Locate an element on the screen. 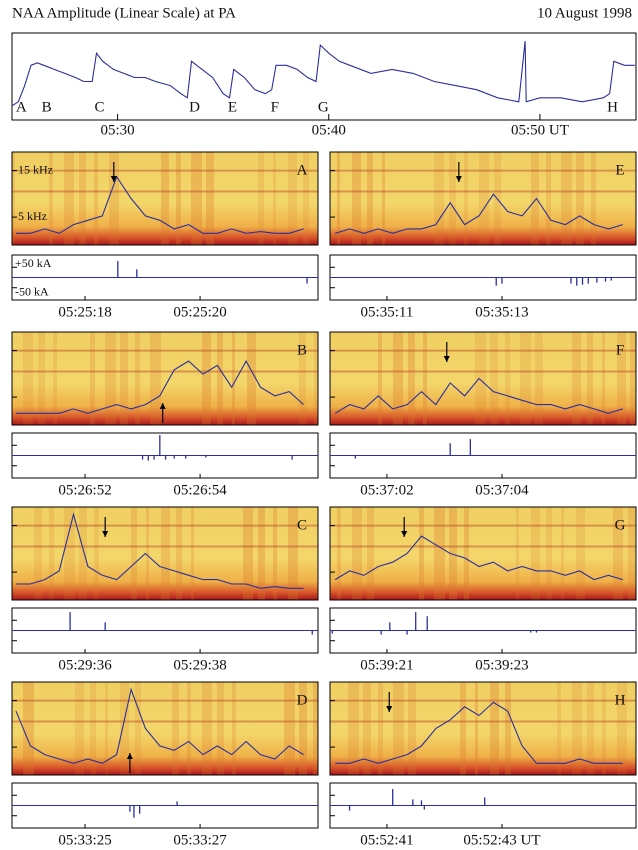 The height and width of the screenshot is (850, 638). chart-date: 10 August 1998 is located at coordinates (584, 13).